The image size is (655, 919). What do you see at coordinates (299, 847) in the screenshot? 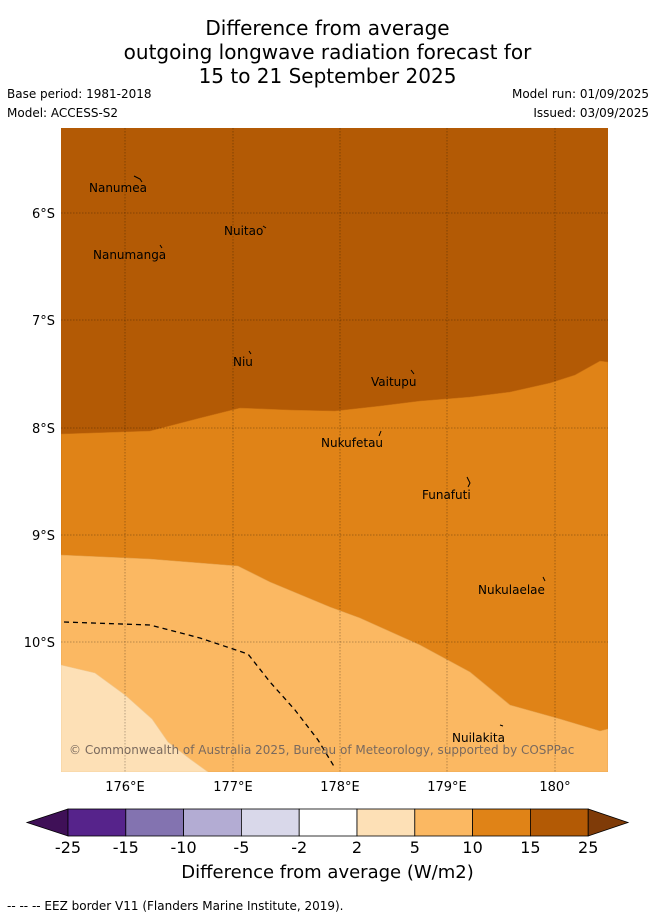
I see `colorbar-tick-label: -2` at bounding box center [299, 847].